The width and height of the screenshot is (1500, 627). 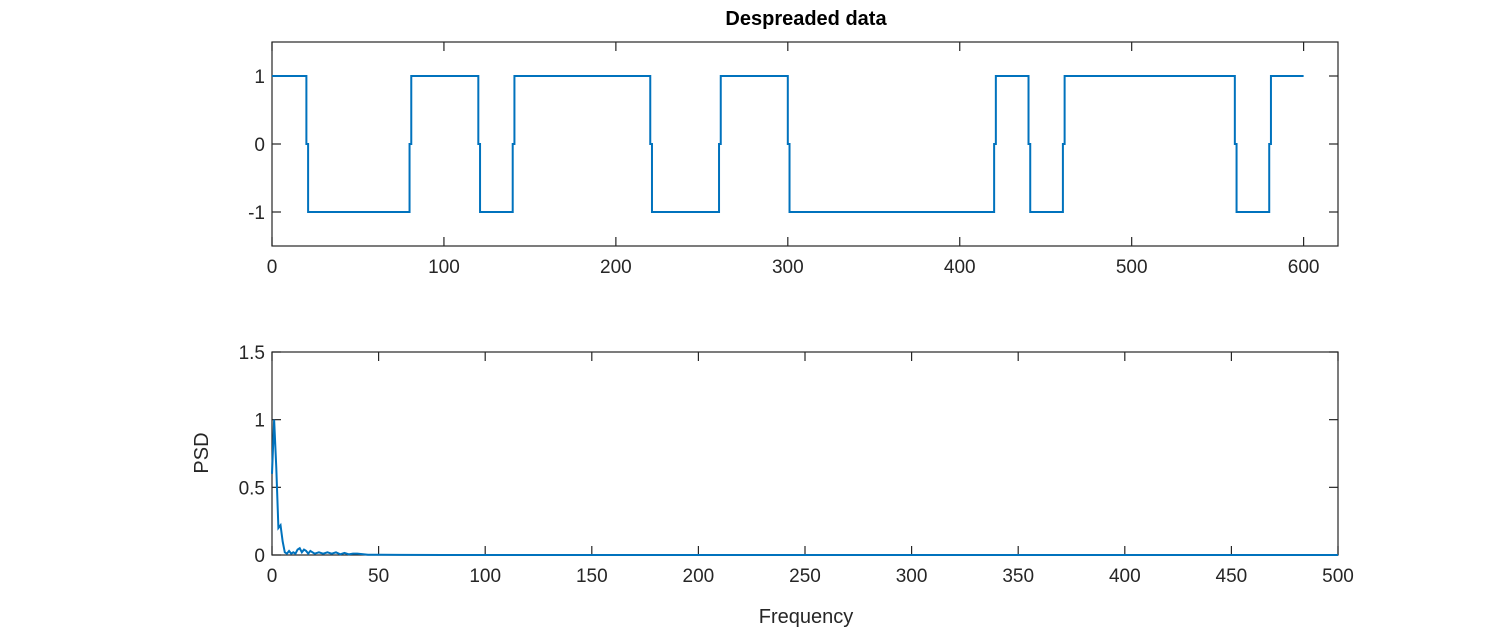 What do you see at coordinates (592, 576) in the screenshot?
I see `x-tick-label: 150` at bounding box center [592, 576].